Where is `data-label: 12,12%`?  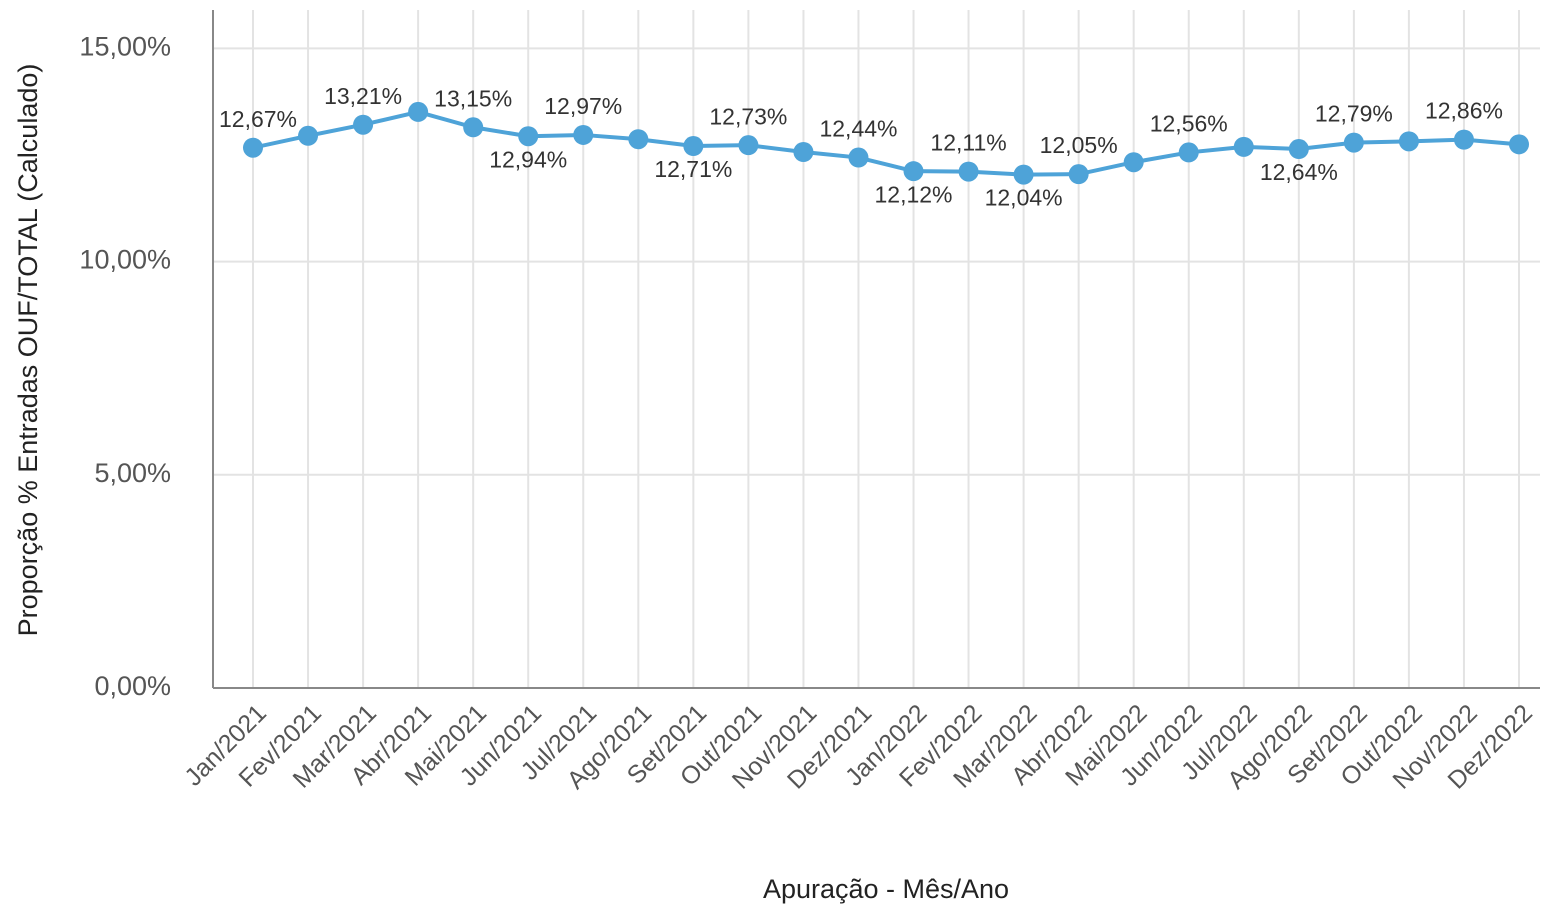
data-label: 12,12% is located at coordinates (914, 194).